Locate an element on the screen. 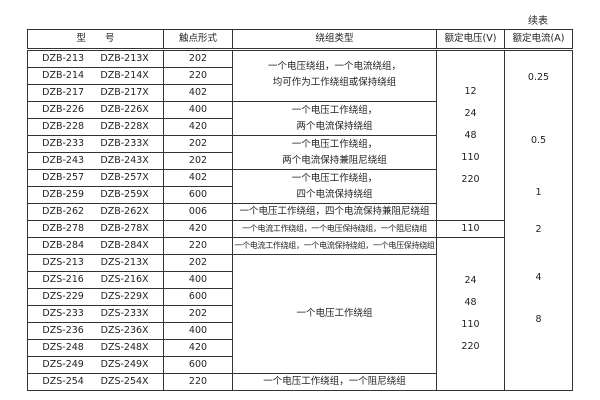  model-cell: DZB-284 DZB-284X is located at coordinates (95, 246).